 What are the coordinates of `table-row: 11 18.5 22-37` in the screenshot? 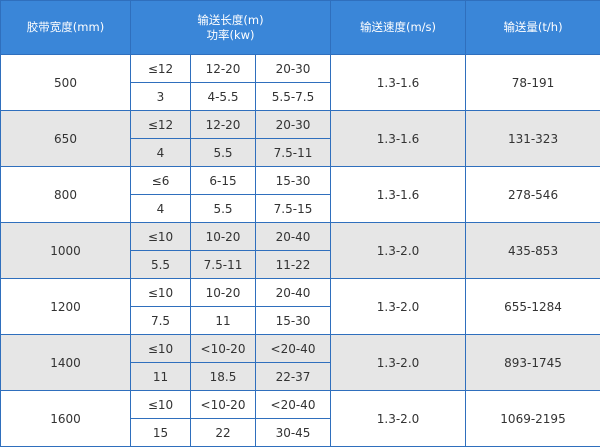 It's located at (300, 376).